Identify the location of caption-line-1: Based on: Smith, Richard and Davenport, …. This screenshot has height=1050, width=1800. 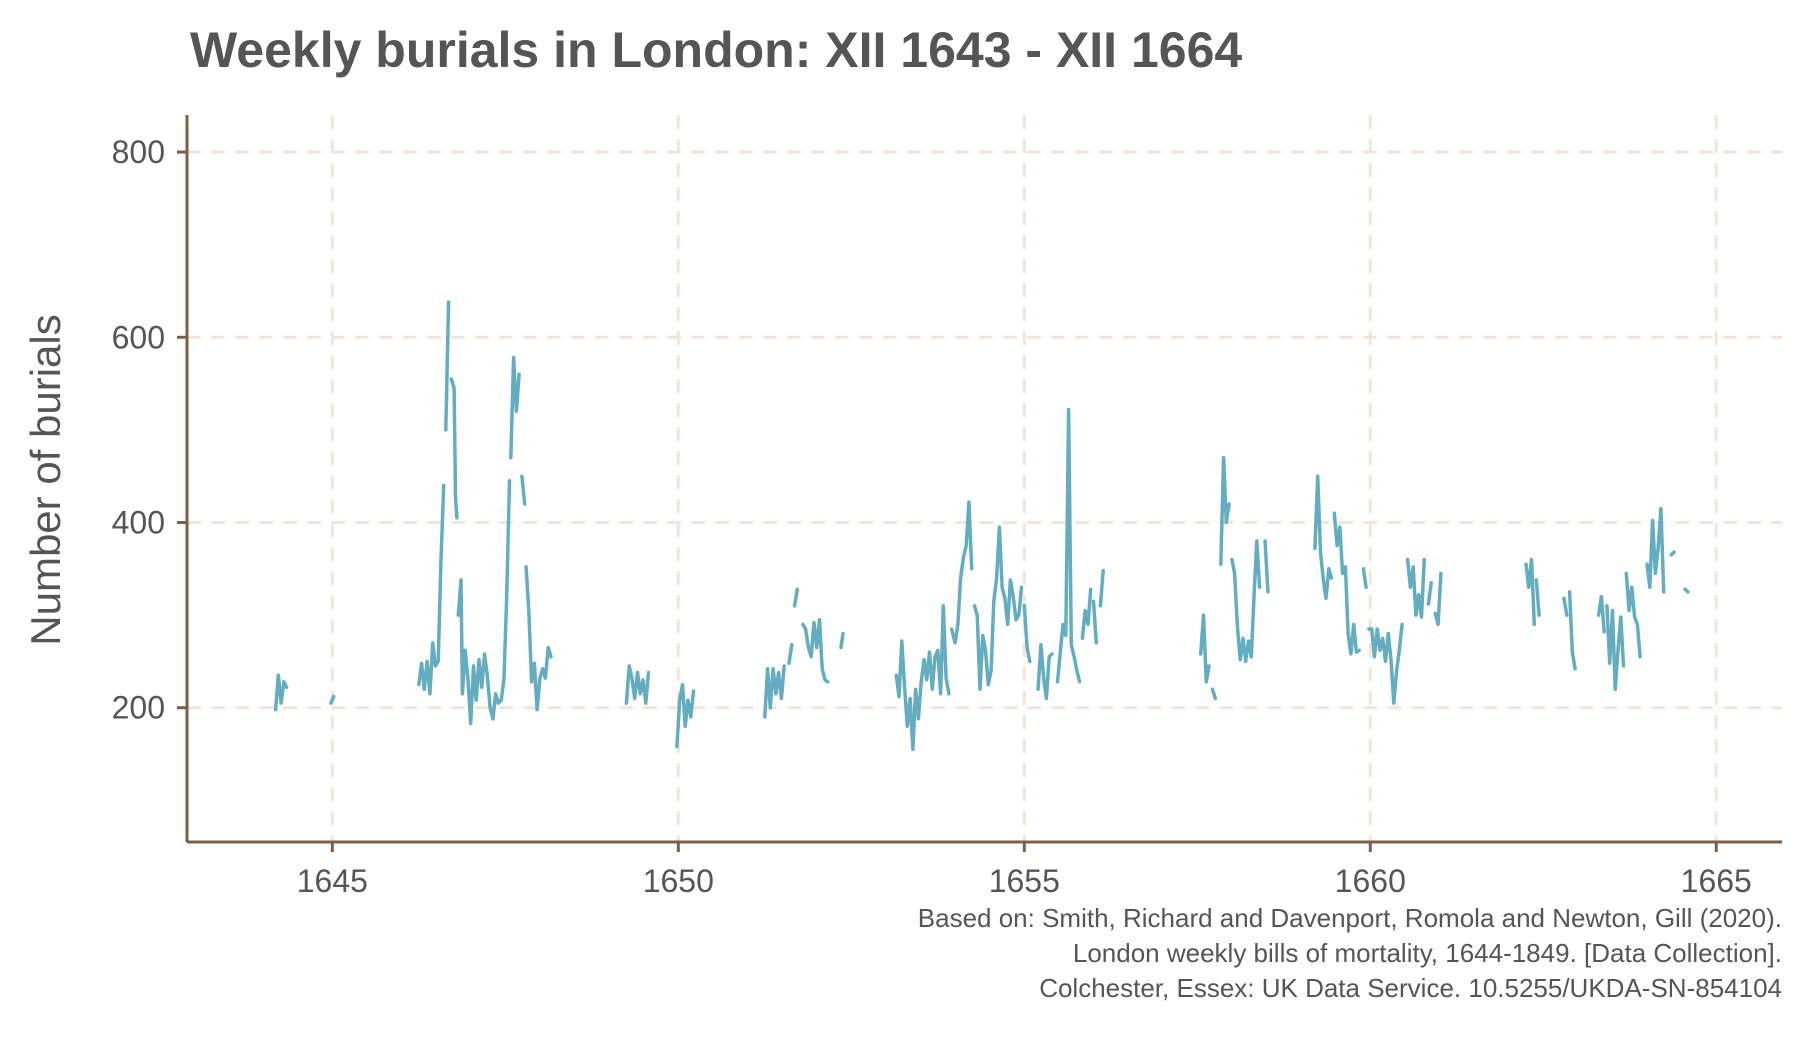
(1350, 918).